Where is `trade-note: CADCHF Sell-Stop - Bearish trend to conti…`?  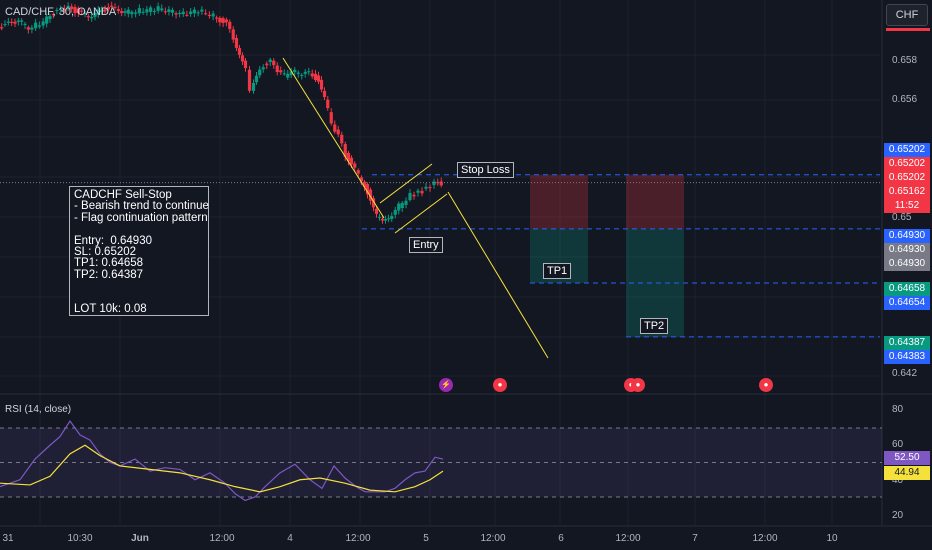 trade-note: CADCHF Sell-Stop - Bearish trend to conti… is located at coordinates (139, 251).